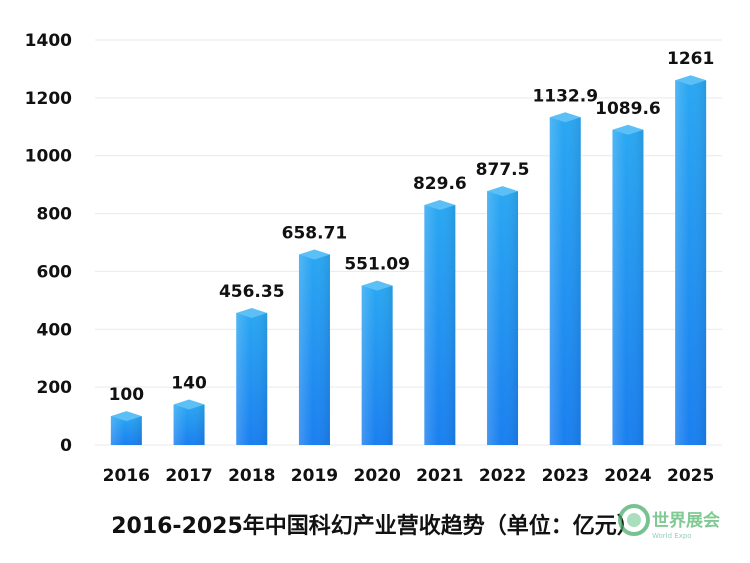 This screenshot has height=563, width=750. I want to click on x-tick-label: 2022, so click(502, 476).